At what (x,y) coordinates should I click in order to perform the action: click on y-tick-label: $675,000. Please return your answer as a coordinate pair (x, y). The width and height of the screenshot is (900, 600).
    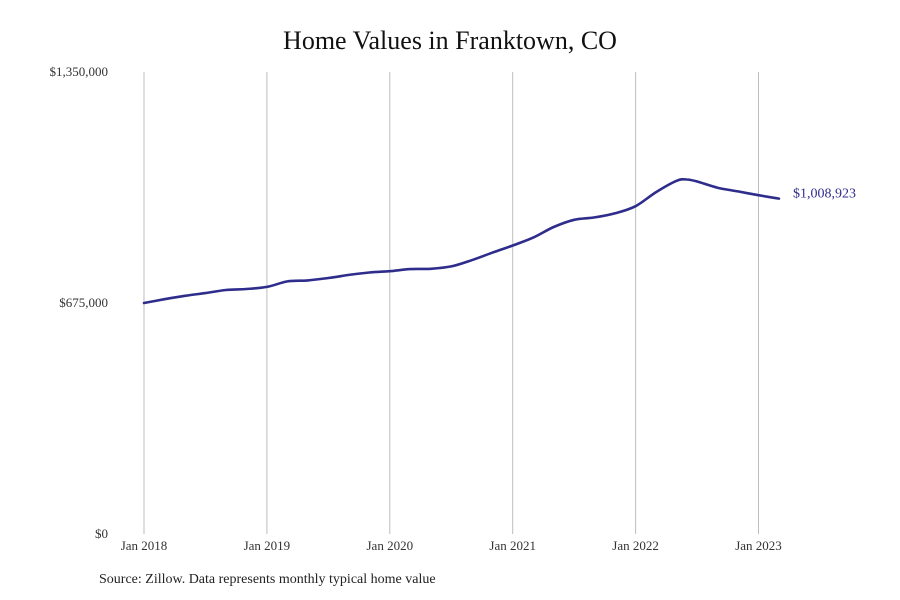
    Looking at the image, I should click on (83, 302).